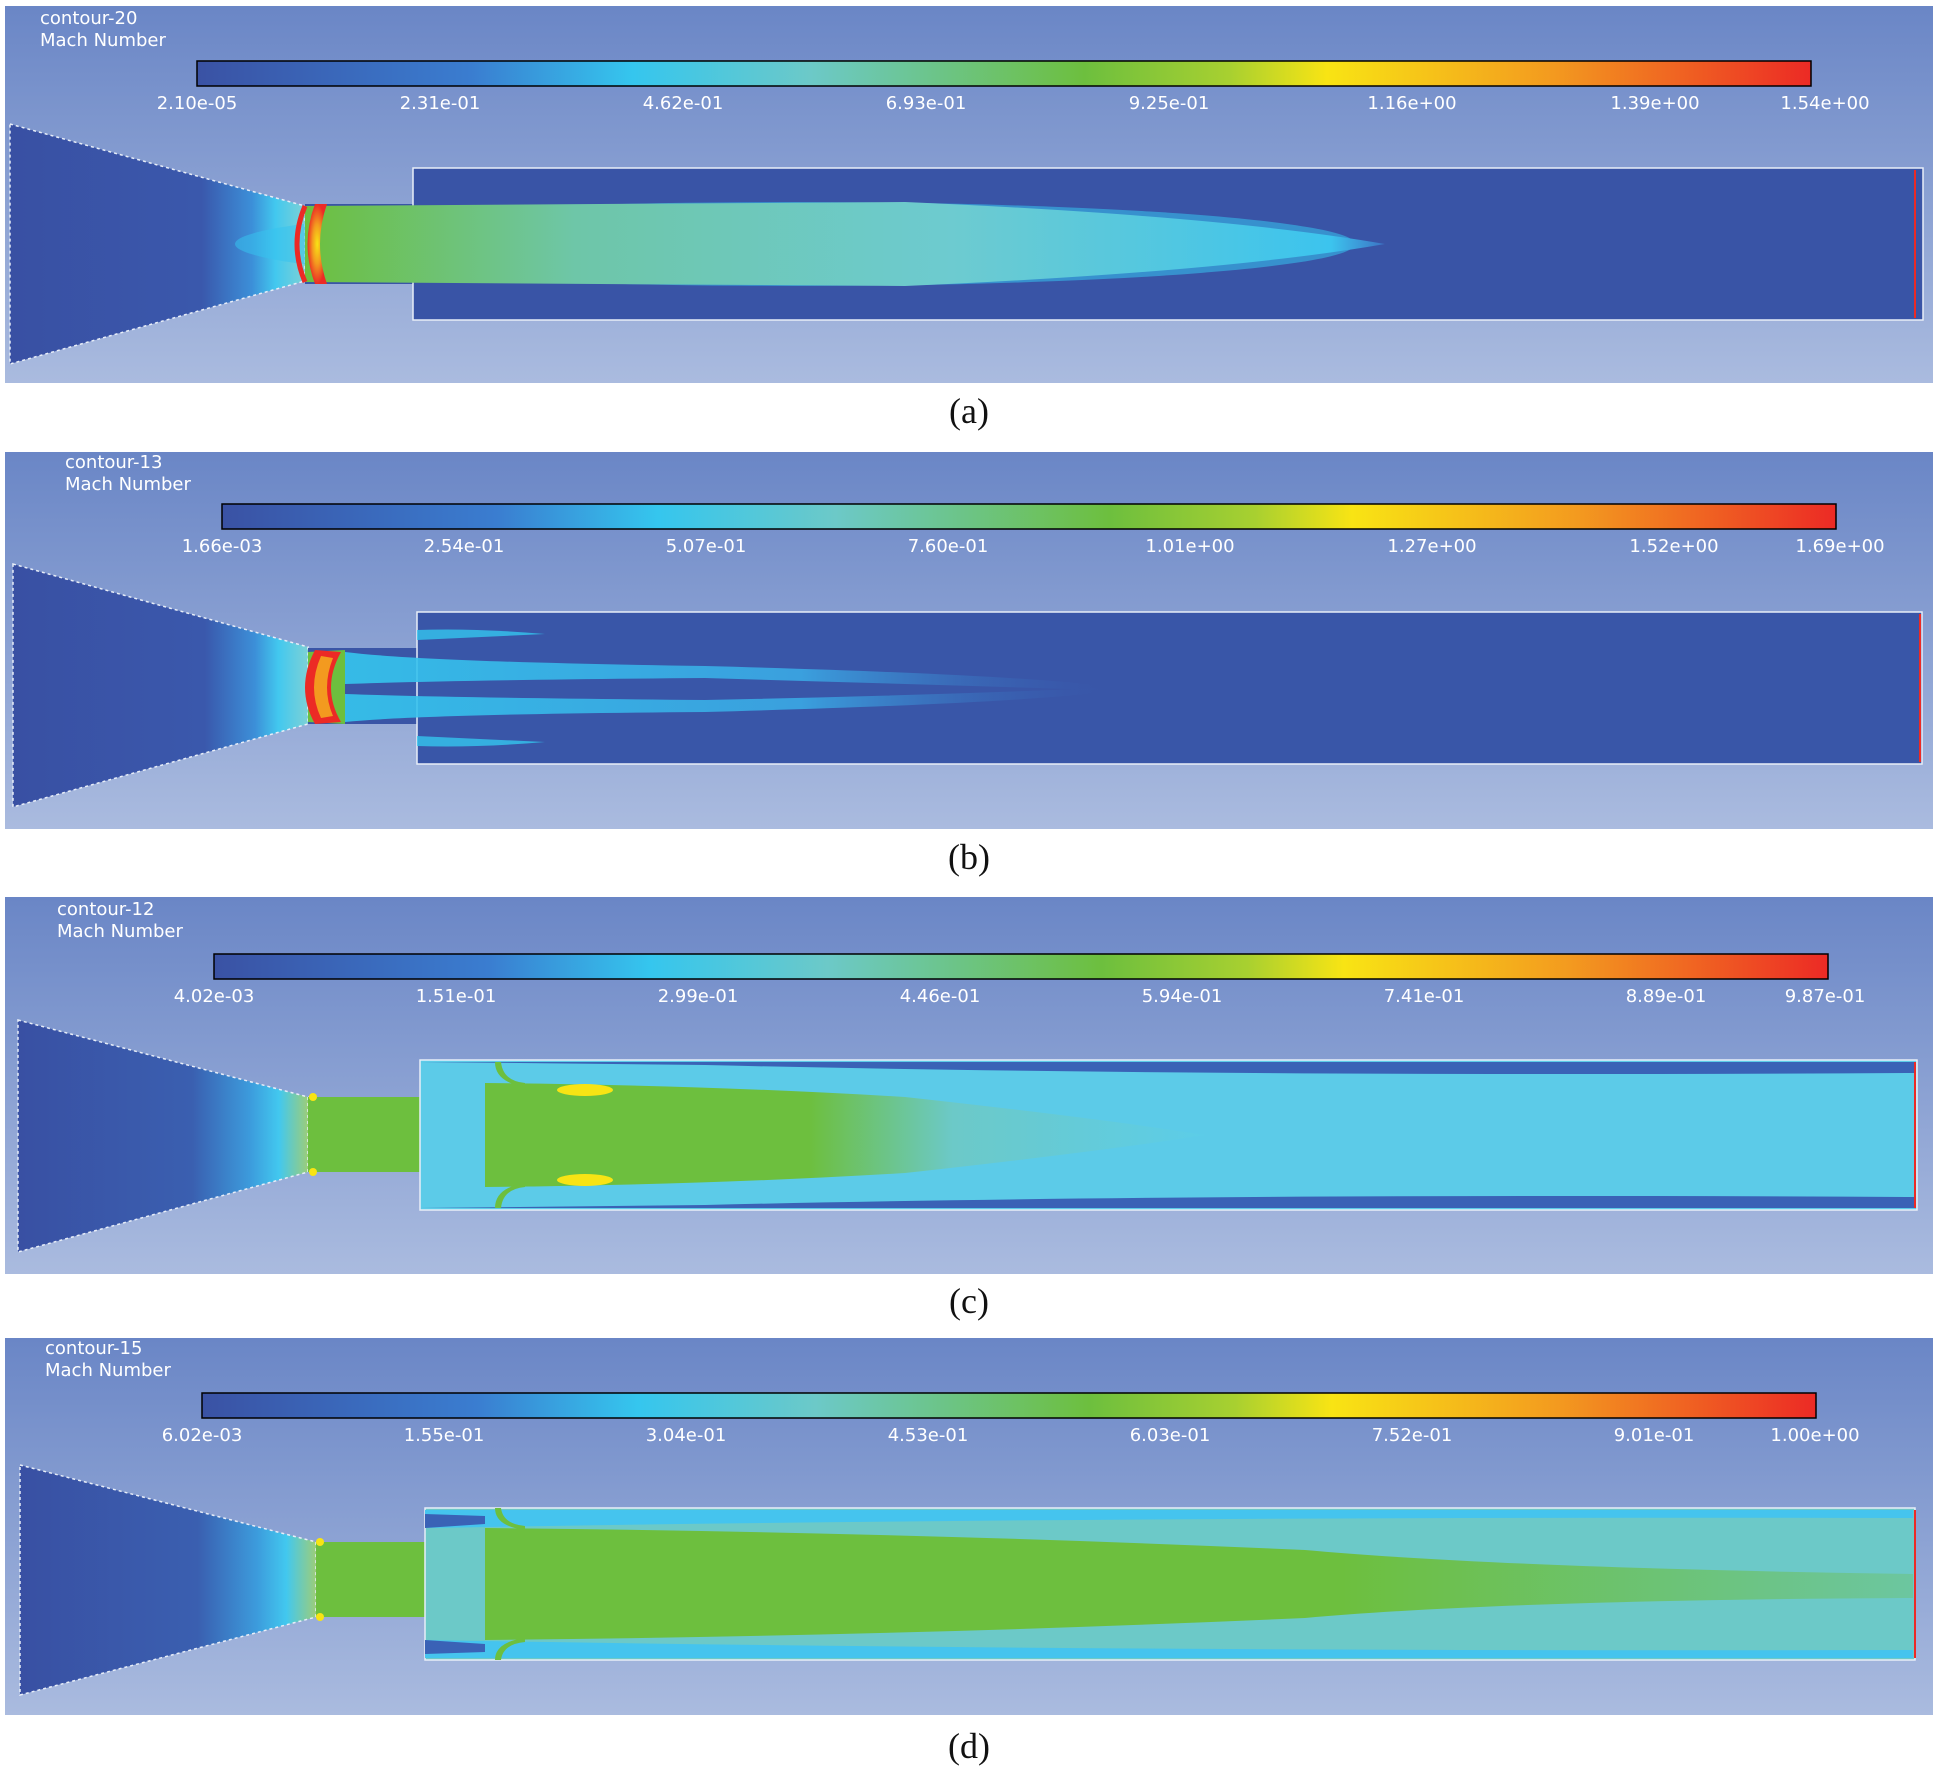 The height and width of the screenshot is (1782, 1938). I want to click on colorbar-tick: 8.89e-01, so click(1666, 996).